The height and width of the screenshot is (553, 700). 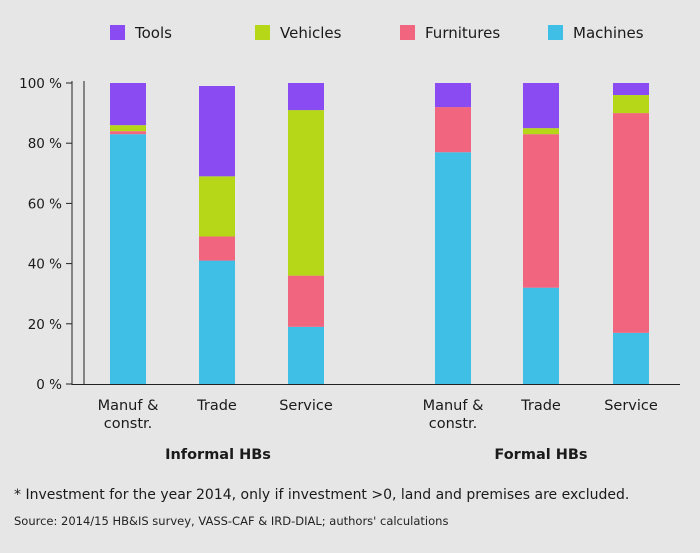 What do you see at coordinates (45, 144) in the screenshot?
I see `y-tick-label: 80 %` at bounding box center [45, 144].